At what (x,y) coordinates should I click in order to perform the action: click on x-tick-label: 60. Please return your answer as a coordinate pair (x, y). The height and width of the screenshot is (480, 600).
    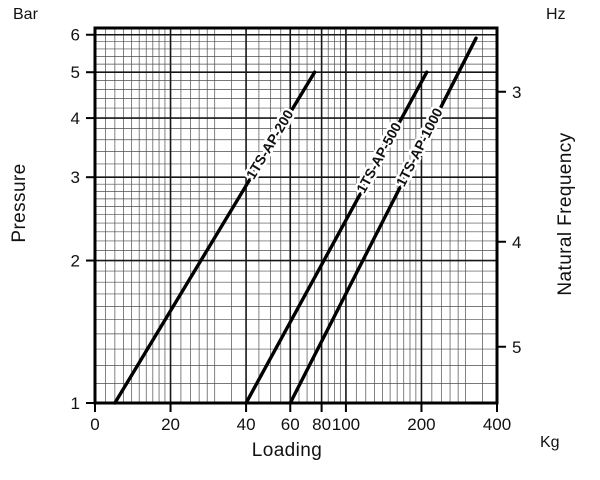
    Looking at the image, I should click on (290, 424).